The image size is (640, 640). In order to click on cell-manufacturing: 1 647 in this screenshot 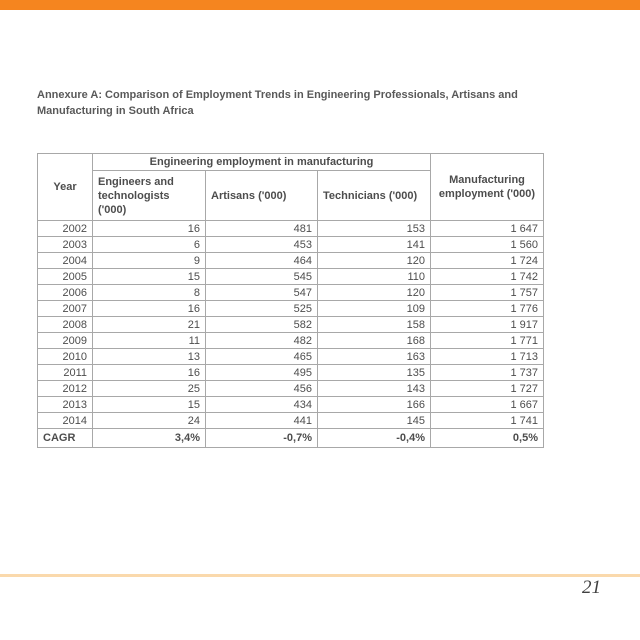, I will do `click(487, 228)`.